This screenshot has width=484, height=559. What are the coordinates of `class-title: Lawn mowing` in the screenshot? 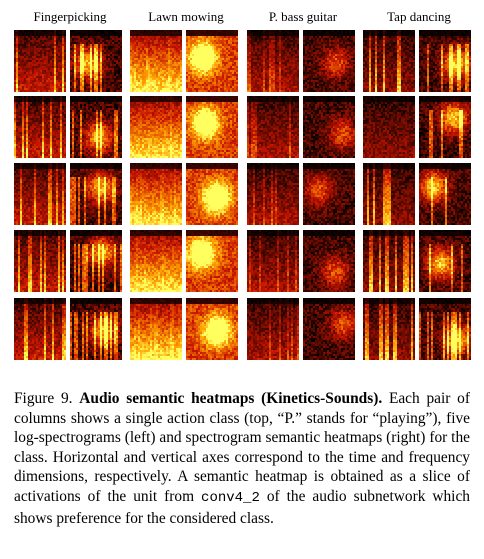 It's located at (186, 17).